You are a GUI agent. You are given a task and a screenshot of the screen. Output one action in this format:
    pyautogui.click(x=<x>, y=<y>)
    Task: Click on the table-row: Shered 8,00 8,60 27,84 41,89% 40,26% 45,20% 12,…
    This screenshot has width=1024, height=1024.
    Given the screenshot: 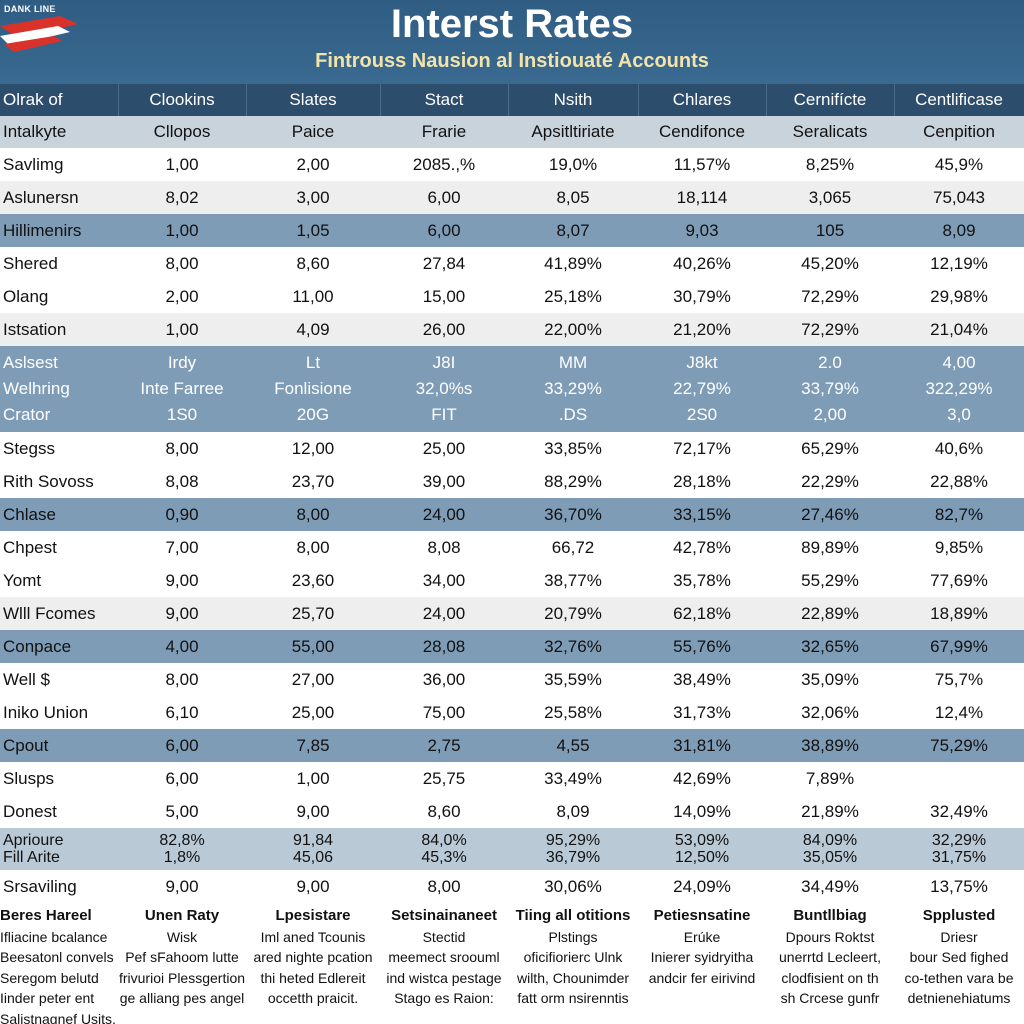 What is the action you would take?
    pyautogui.click(x=512, y=263)
    